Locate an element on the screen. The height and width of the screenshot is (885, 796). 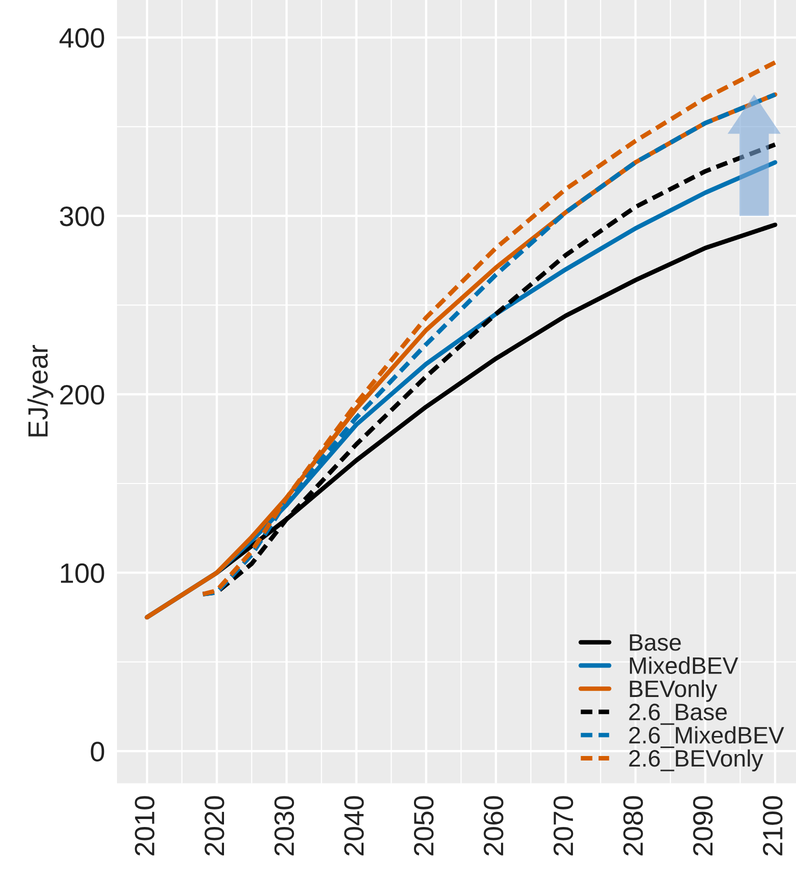
x-tick-label: 2080 is located at coordinates (633, 826).